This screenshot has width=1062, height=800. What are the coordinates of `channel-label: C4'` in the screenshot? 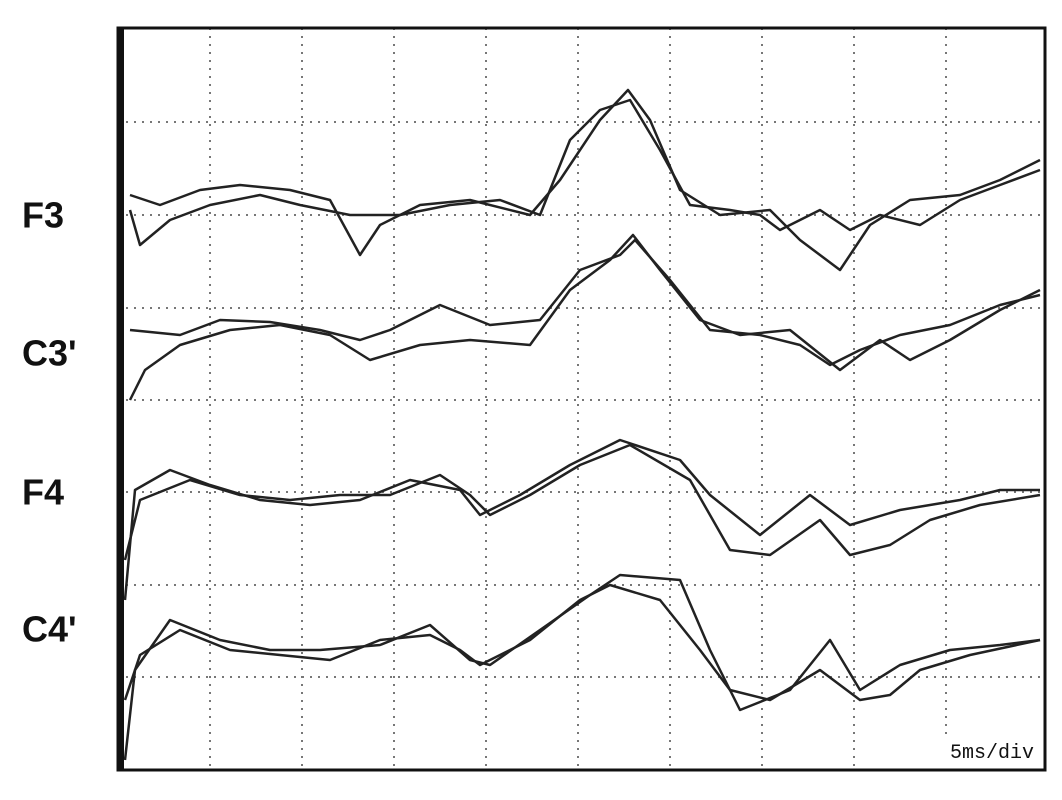 It's located at (49, 629).